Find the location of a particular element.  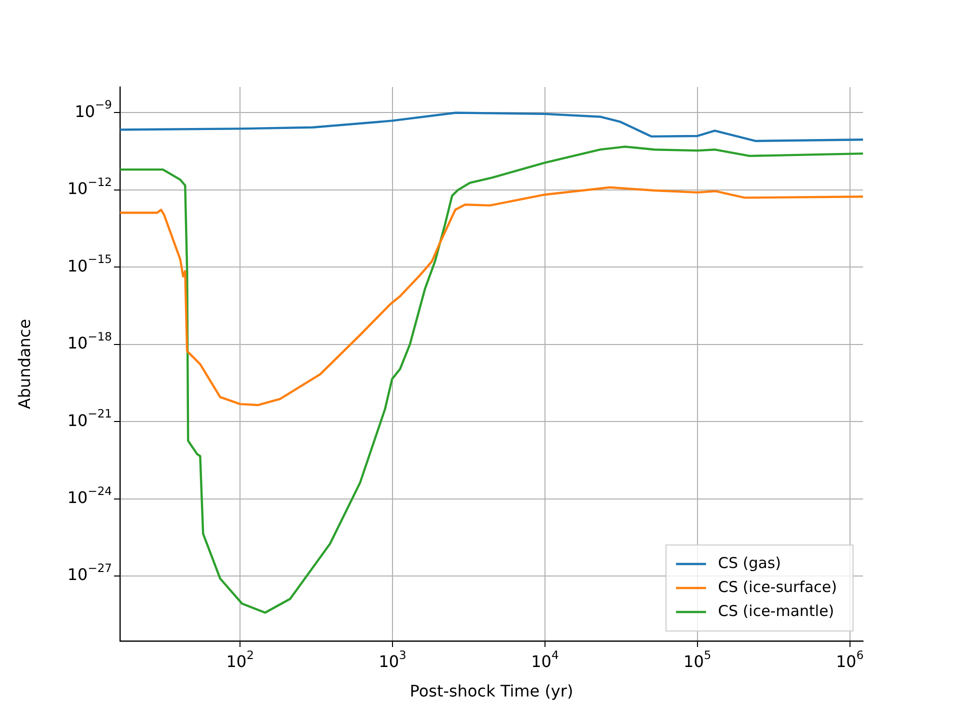

legend-label: CS (gas) is located at coordinates (750, 563).